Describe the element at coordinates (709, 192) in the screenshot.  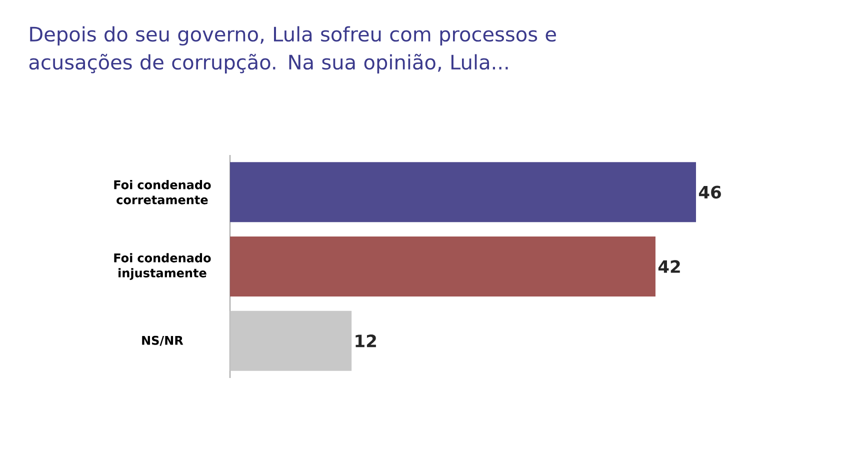
I see `data-label: 46` at that location.